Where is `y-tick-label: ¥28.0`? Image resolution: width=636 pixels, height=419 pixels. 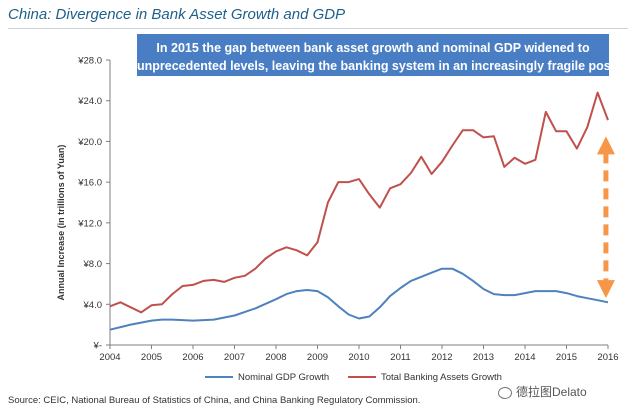 y-tick-label: ¥28.0 is located at coordinates (89, 61).